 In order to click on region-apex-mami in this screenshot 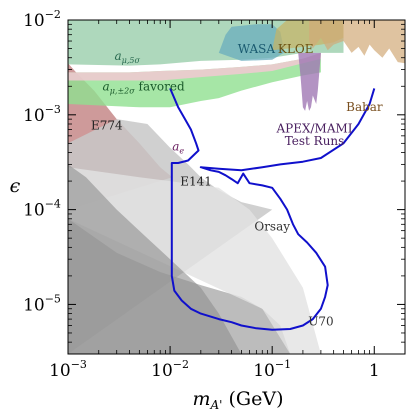, I will do `click(309, 81)`.